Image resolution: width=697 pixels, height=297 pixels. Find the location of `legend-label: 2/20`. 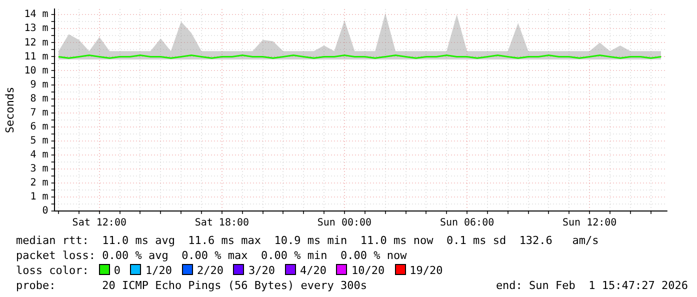

legend-label: 2/20 is located at coordinates (210, 270).